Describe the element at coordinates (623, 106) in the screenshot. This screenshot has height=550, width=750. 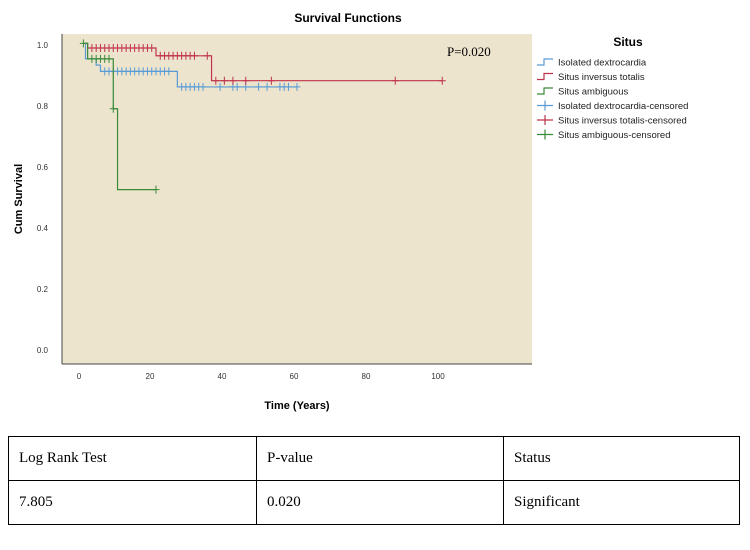
I see `legend-label: Isolated dextrocardia-censored` at that location.